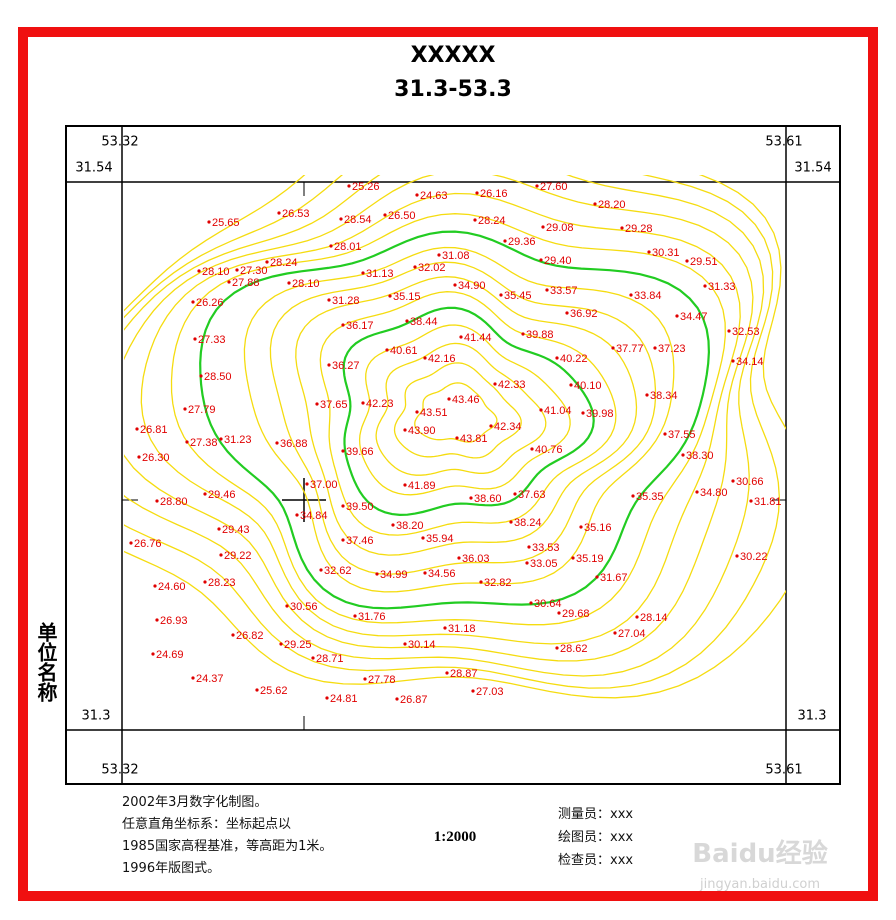  I want to click on spot-height: 31.18, so click(462, 629).